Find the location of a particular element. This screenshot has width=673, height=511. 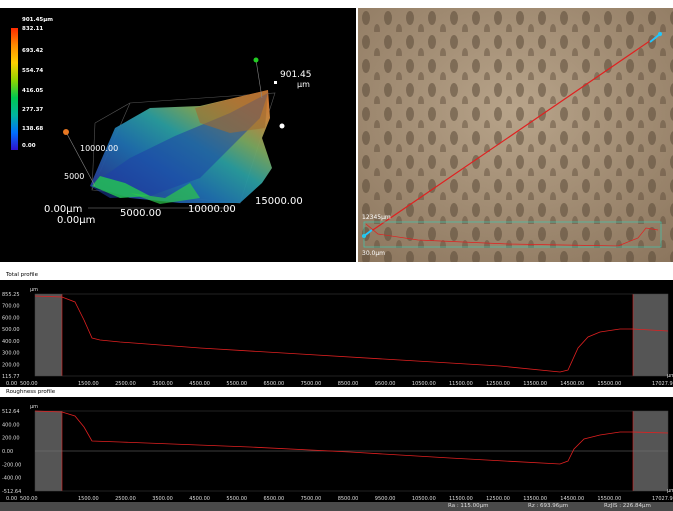

y-tick-label: 500.00 is located at coordinates (11, 330).